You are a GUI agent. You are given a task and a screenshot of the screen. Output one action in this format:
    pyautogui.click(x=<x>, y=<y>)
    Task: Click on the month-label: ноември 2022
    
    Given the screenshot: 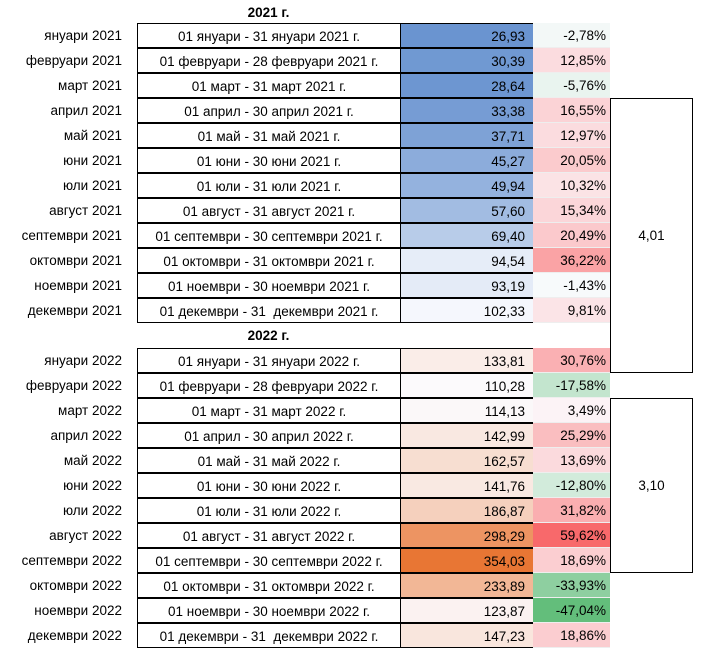 What is the action you would take?
    pyautogui.click(x=78, y=610)
    